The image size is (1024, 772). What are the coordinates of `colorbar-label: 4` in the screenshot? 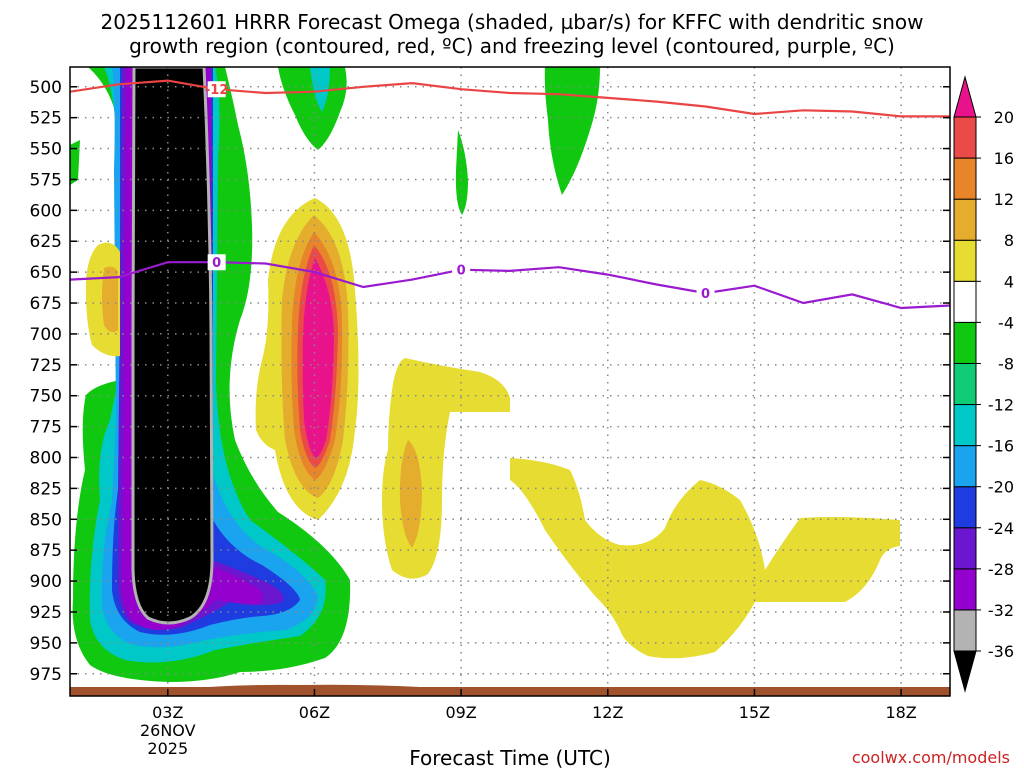 It's located at (1009, 281).